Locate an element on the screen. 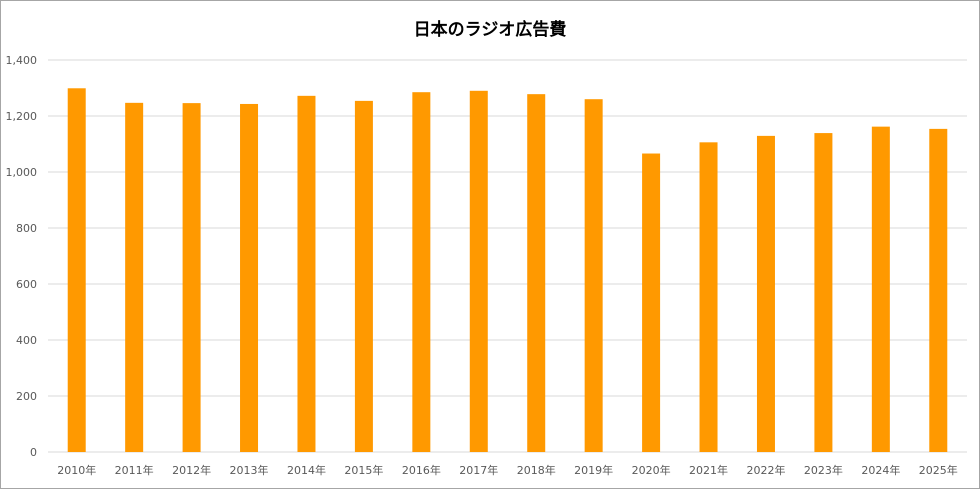 This screenshot has width=980, height=489. x-tick-label: 2010年 is located at coordinates (76, 470).